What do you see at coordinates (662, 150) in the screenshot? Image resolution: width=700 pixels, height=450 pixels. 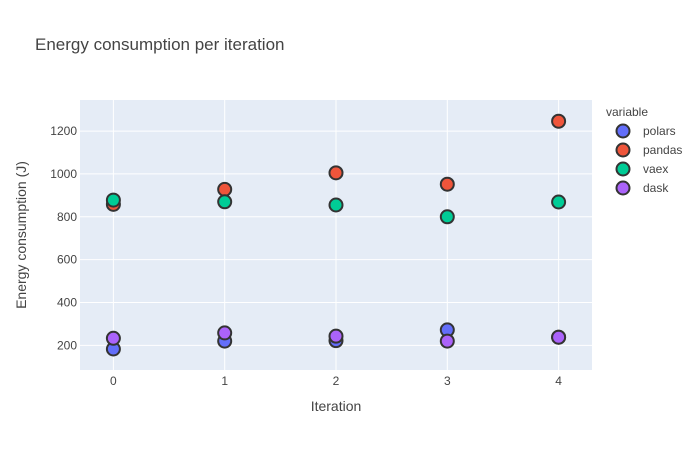 I see `legend-label: pandas` at bounding box center [662, 150].